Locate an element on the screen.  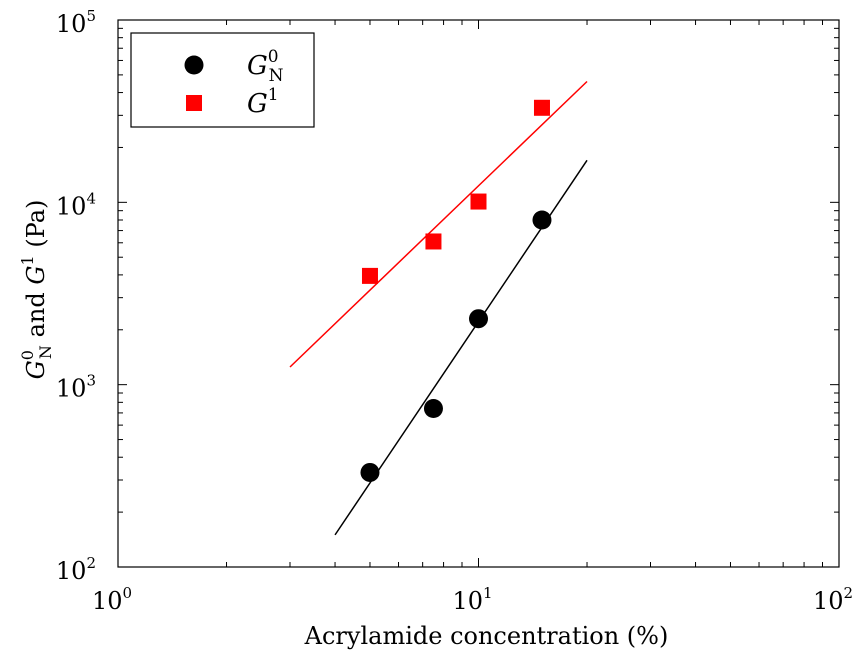
legend-box is located at coordinates (222, 80).